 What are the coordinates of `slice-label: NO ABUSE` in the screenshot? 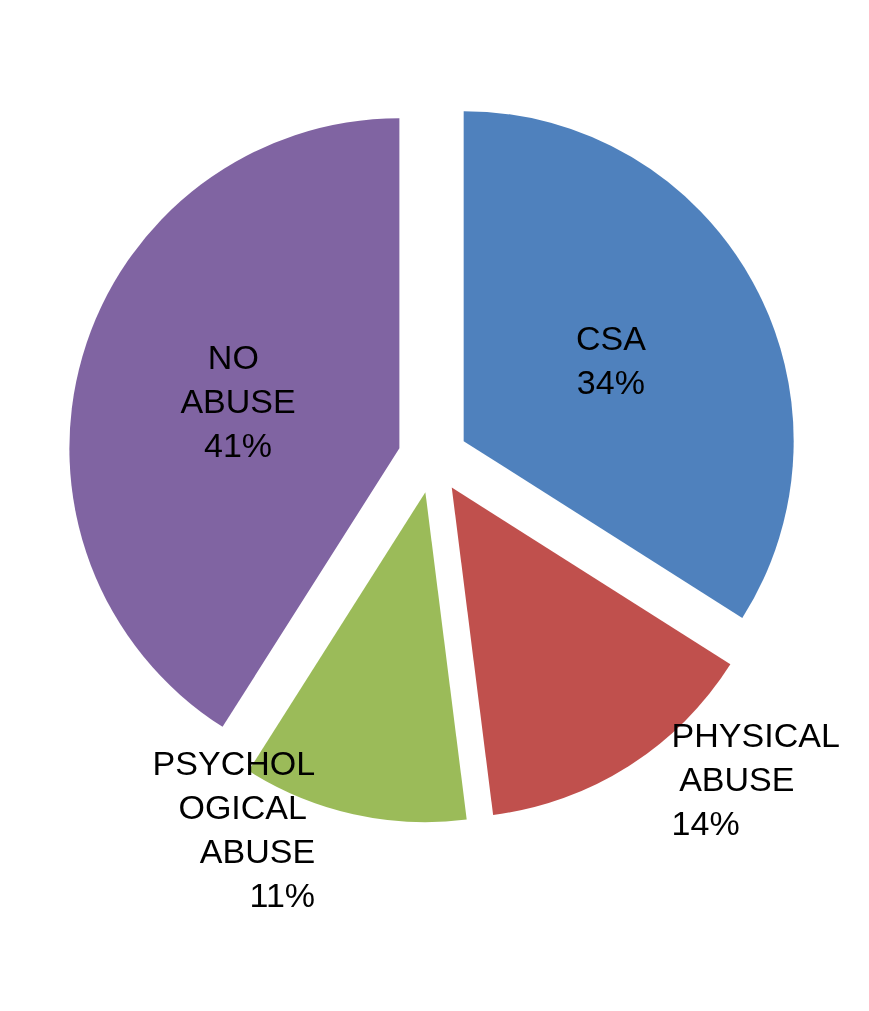 It's located at (238, 379).